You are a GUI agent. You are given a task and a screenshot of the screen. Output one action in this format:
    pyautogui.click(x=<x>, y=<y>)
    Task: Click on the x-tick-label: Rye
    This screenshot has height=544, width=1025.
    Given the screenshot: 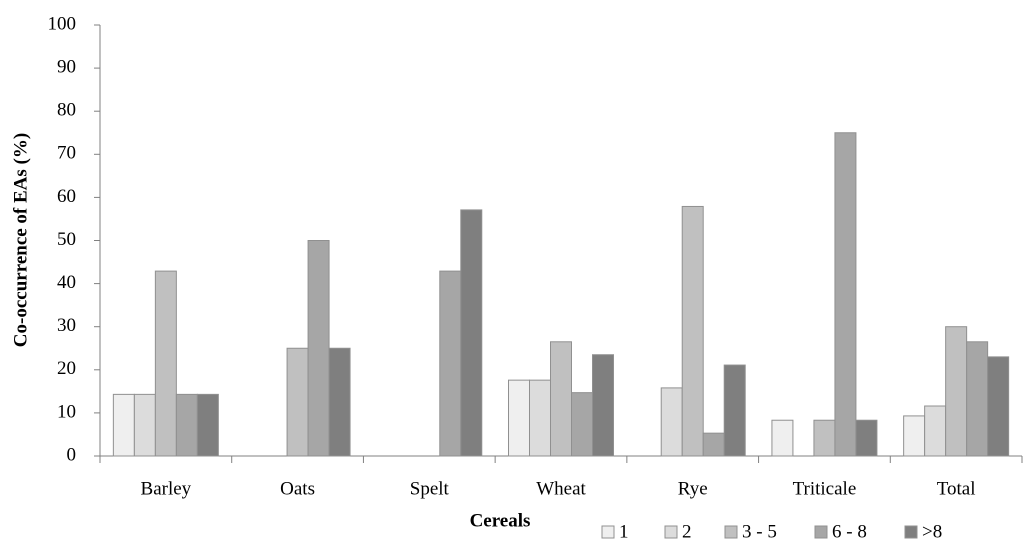 What is the action you would take?
    pyautogui.click(x=693, y=488)
    